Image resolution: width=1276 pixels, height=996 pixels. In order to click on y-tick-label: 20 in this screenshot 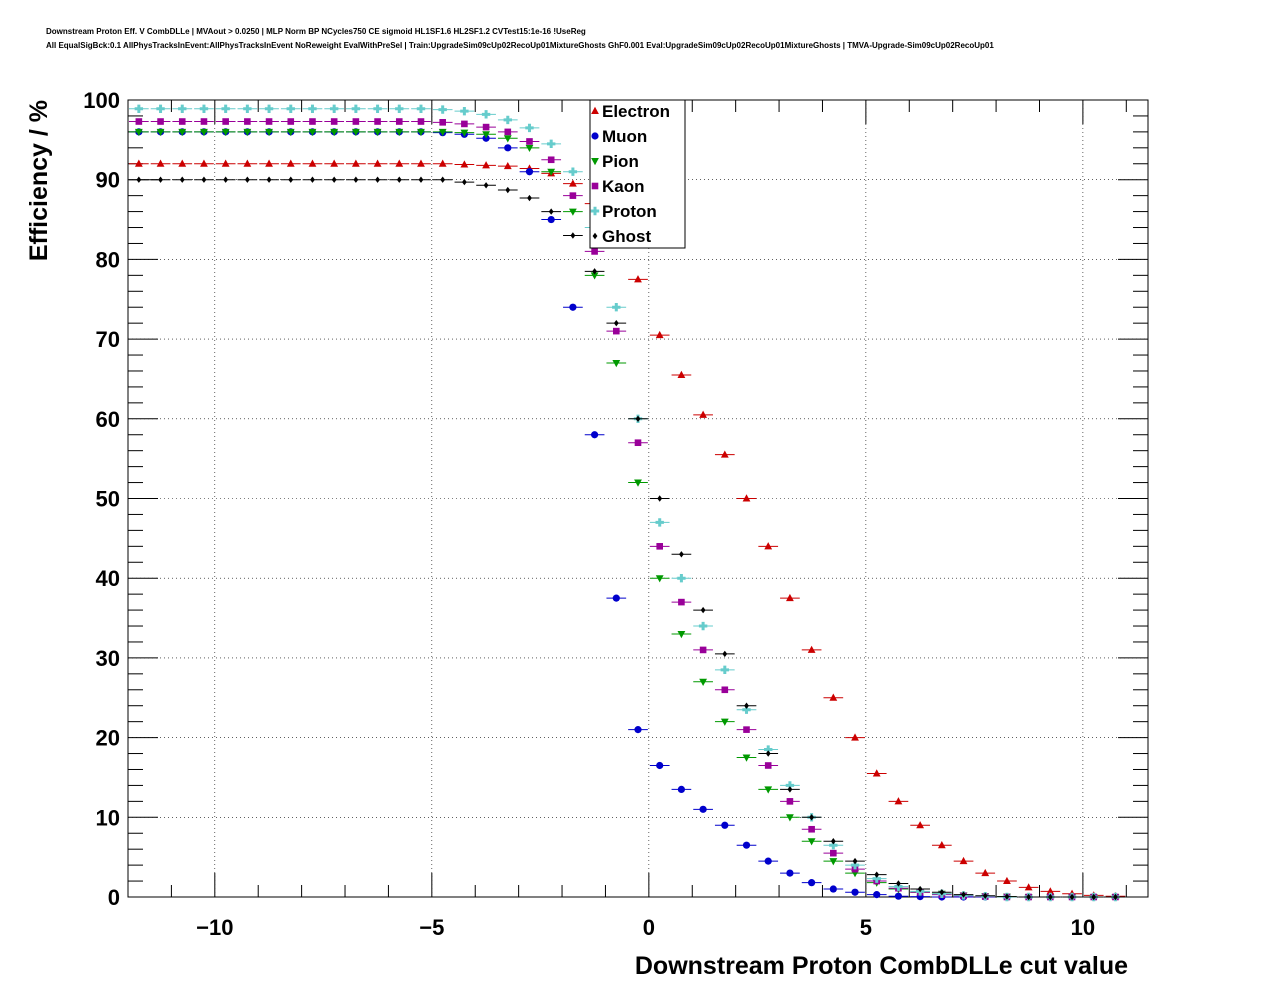, I will do `click(108, 738)`.